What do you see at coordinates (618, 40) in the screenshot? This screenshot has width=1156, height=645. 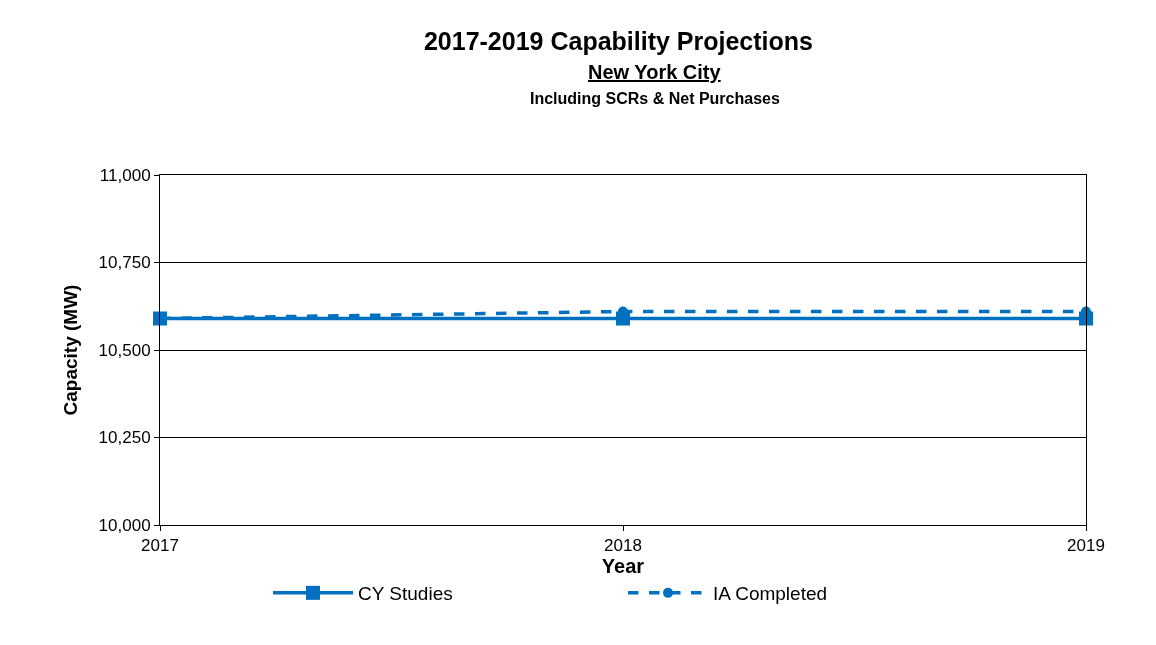 I see `chart-title: 2017-2019 Capability Projections` at bounding box center [618, 40].